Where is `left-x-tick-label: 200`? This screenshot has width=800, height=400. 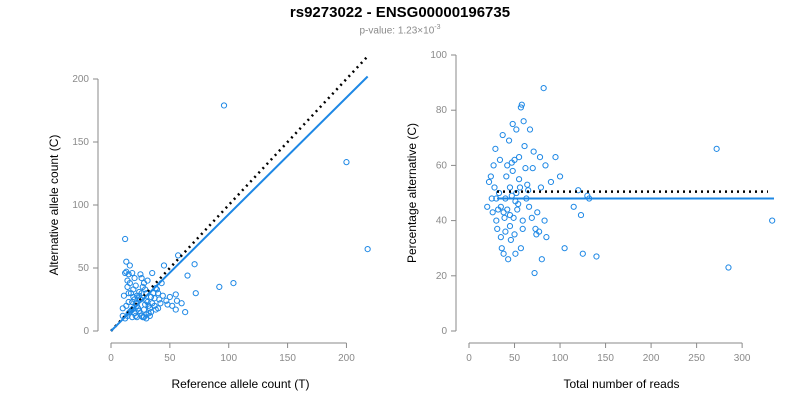 left-x-tick-label: 200 is located at coordinates (346, 358).